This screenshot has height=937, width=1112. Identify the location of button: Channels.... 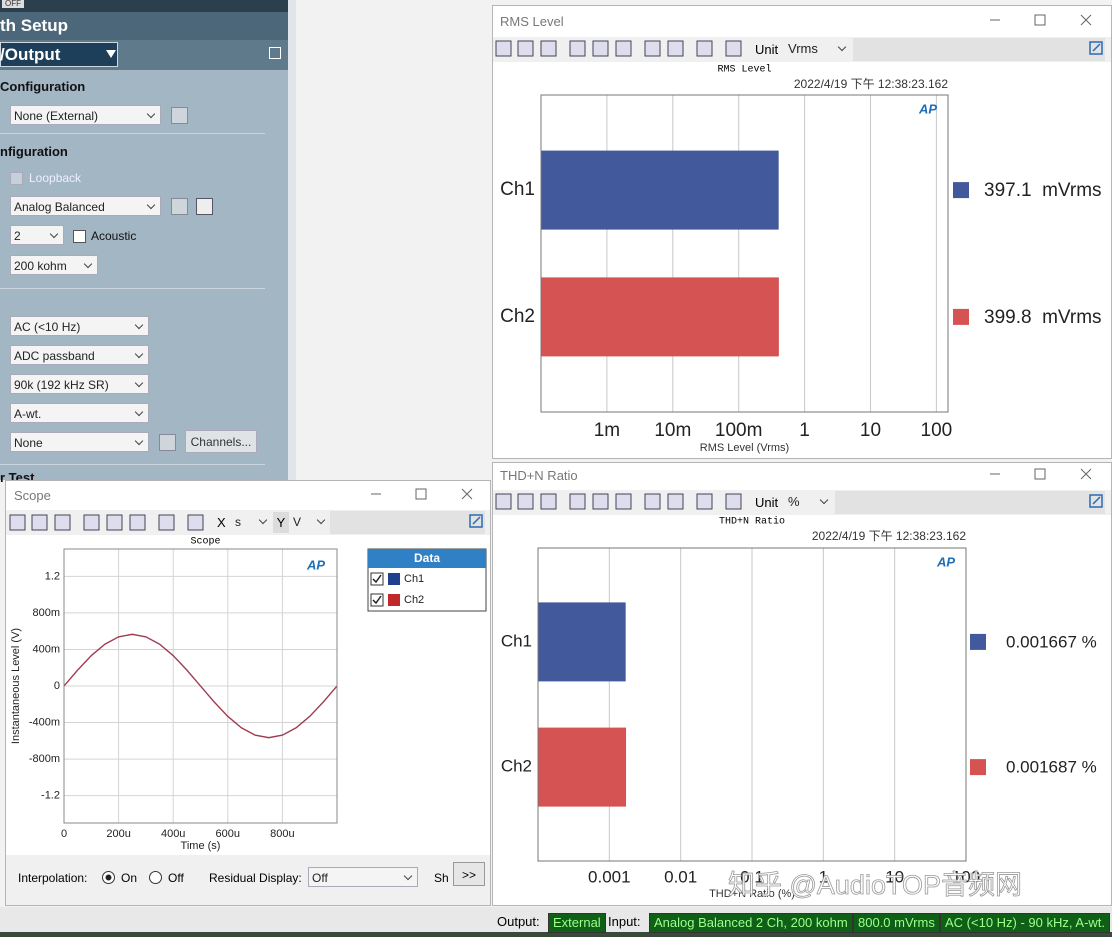
(221, 441).